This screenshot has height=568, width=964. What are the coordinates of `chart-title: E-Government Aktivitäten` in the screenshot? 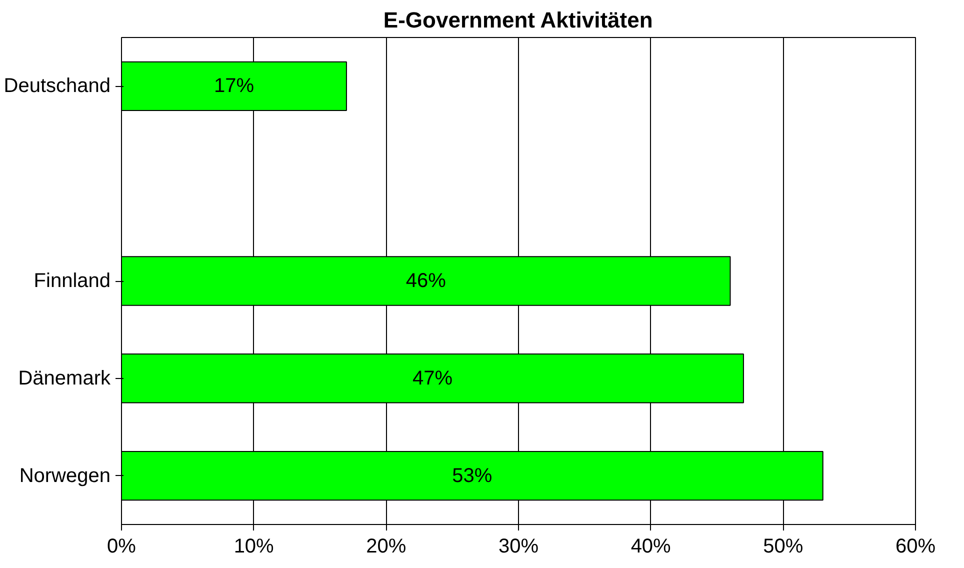 It's located at (518, 20).